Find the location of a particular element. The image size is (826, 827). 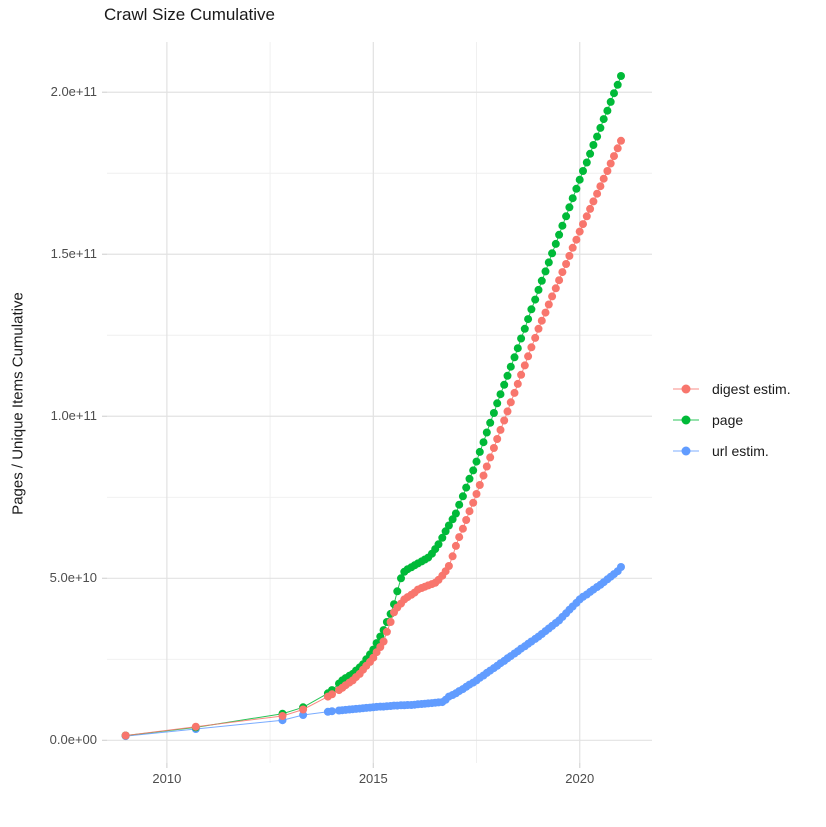

x-tick-label: 2010 is located at coordinates (167, 778).